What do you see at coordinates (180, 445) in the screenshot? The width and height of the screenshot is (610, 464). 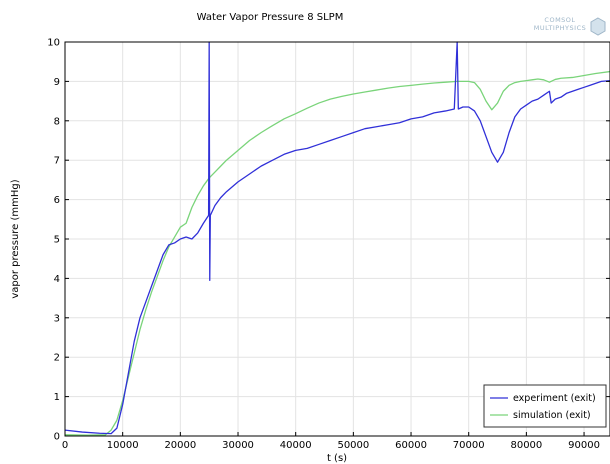 I see `x-tick-label: 20000` at bounding box center [180, 445].